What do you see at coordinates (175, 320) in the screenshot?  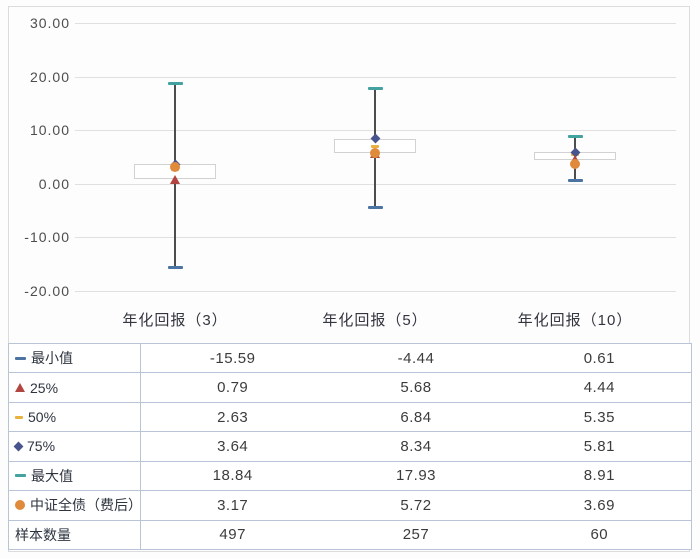 I see `x-axis-category-label: 年化回报（3）` at bounding box center [175, 320].